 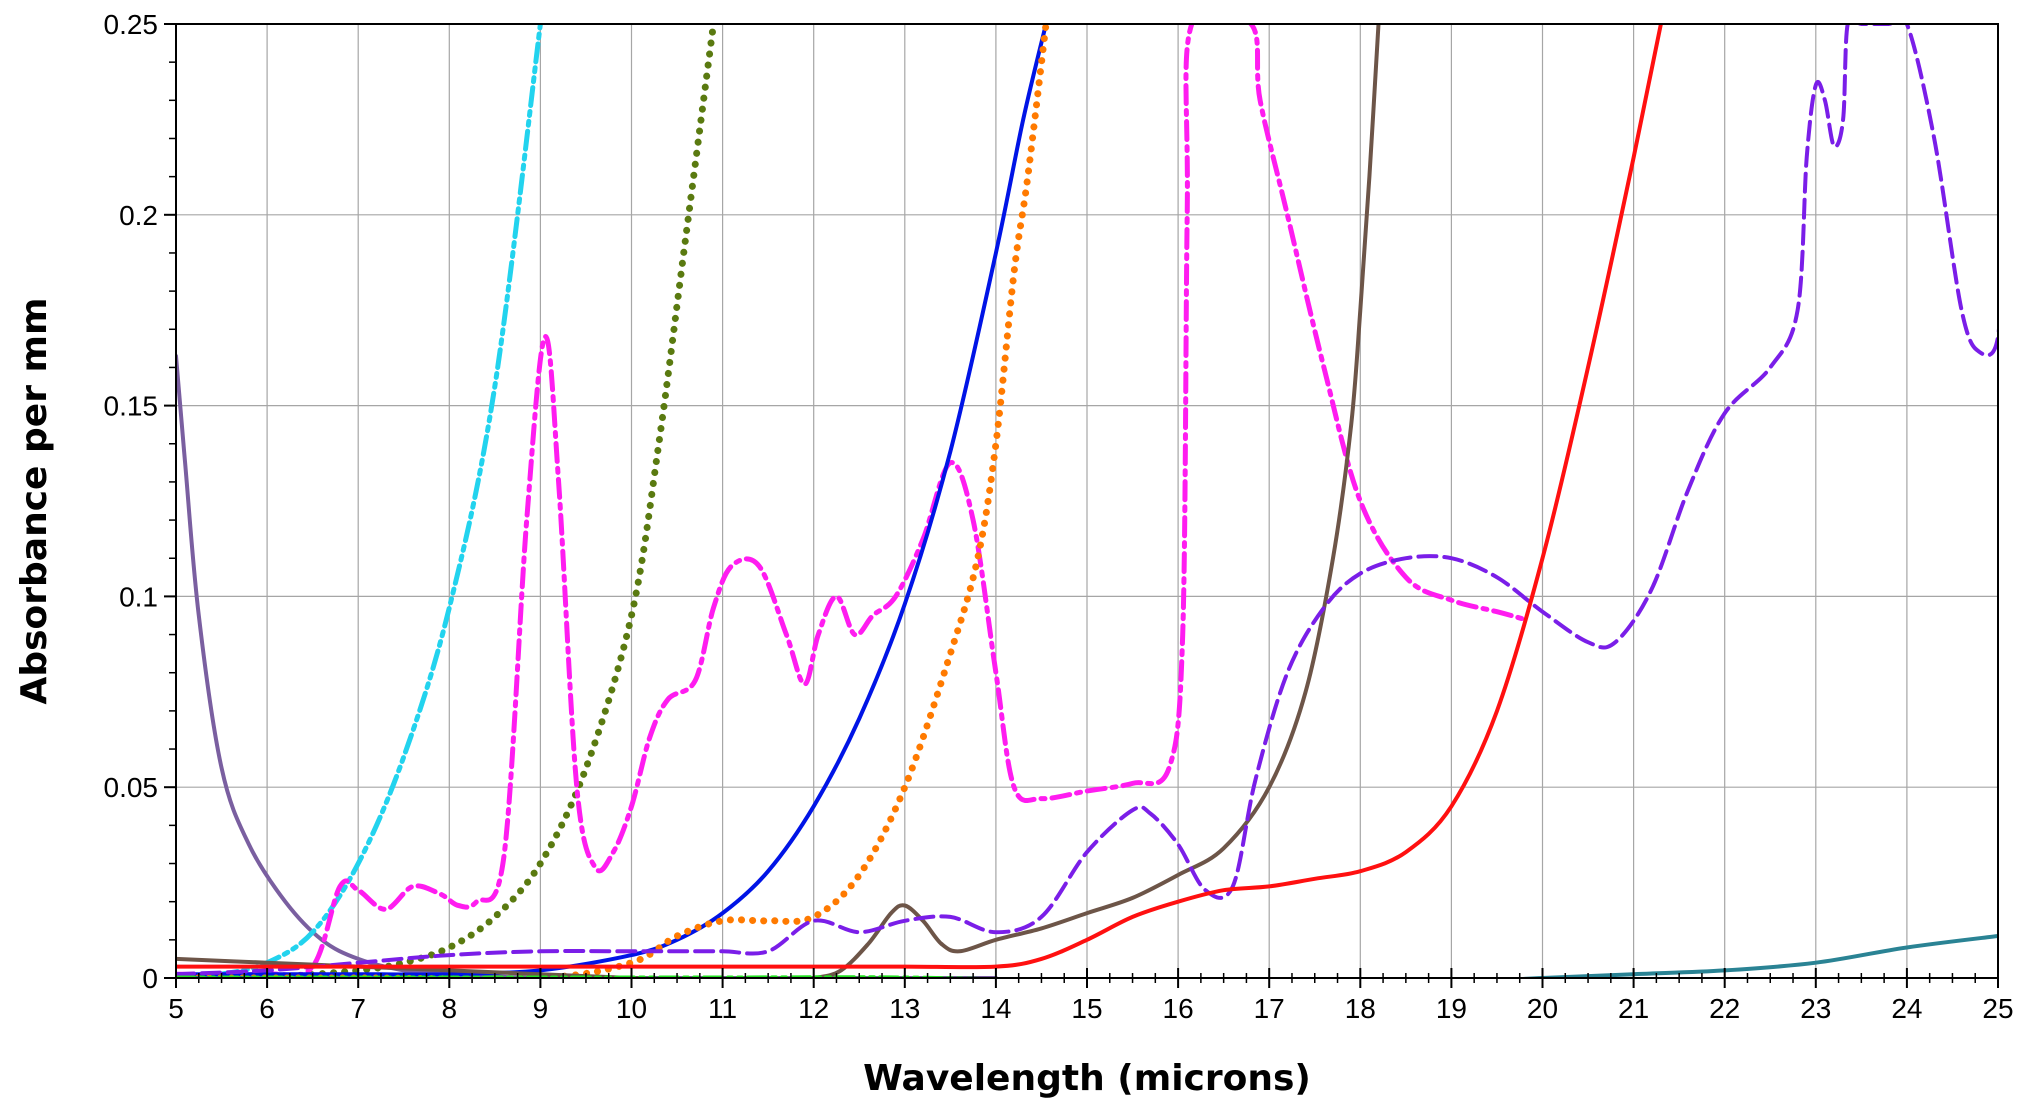 What do you see at coordinates (267, 1008) in the screenshot?
I see `x-tick-label: 6` at bounding box center [267, 1008].